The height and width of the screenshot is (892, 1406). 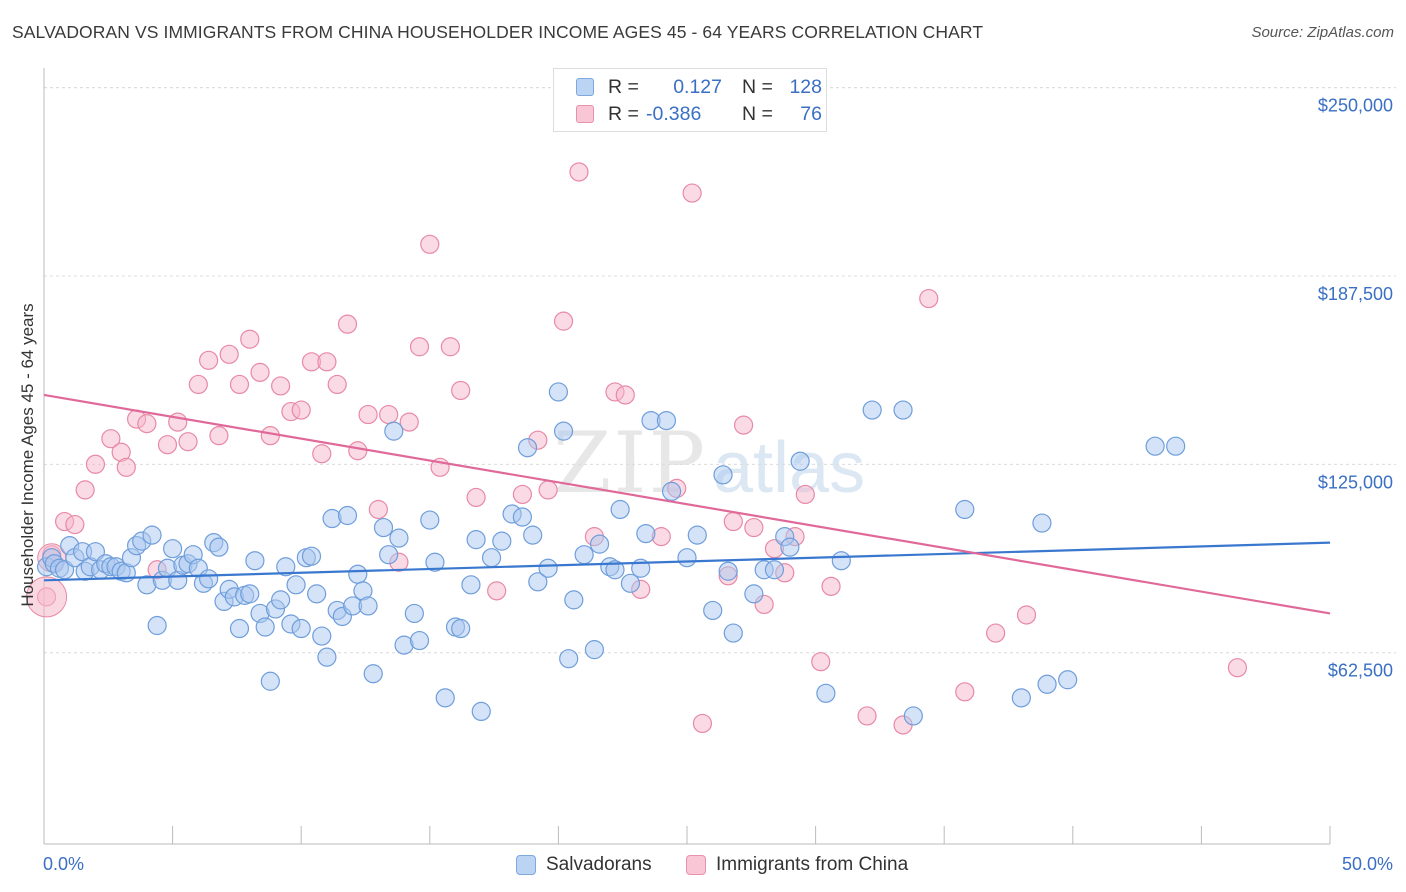 I want to click on watermark-zip: ZIP, so click(x=630, y=463).